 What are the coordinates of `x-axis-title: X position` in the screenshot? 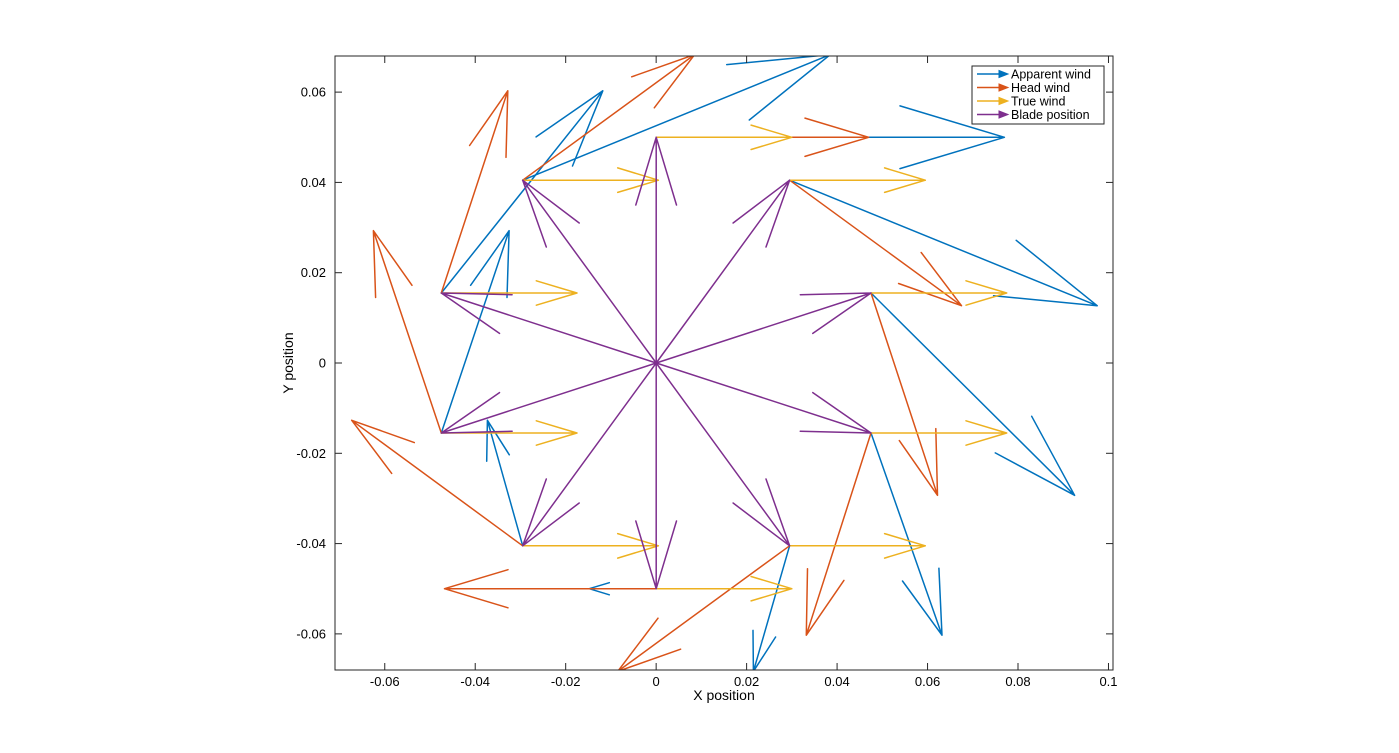 It's located at (723, 695).